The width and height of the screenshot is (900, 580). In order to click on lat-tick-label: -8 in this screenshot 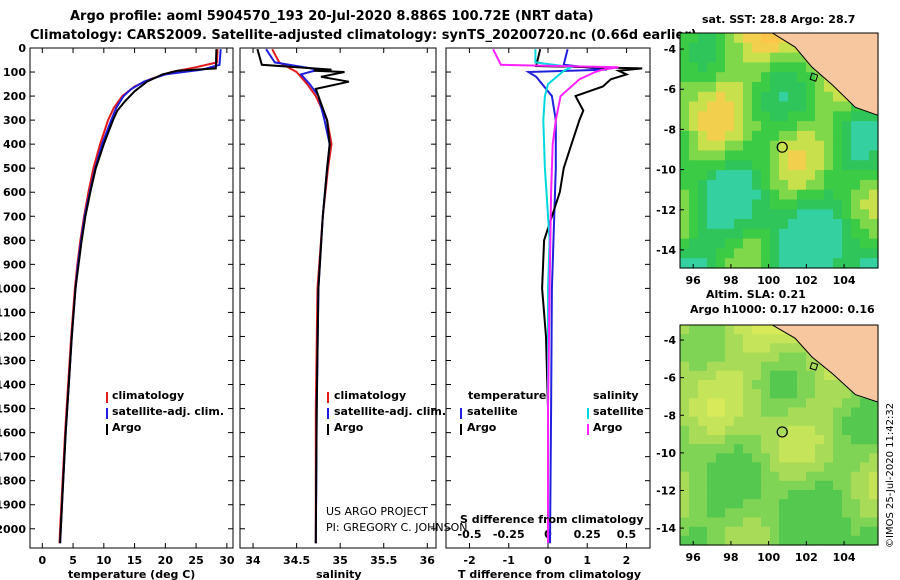, I will do `click(670, 129)`.